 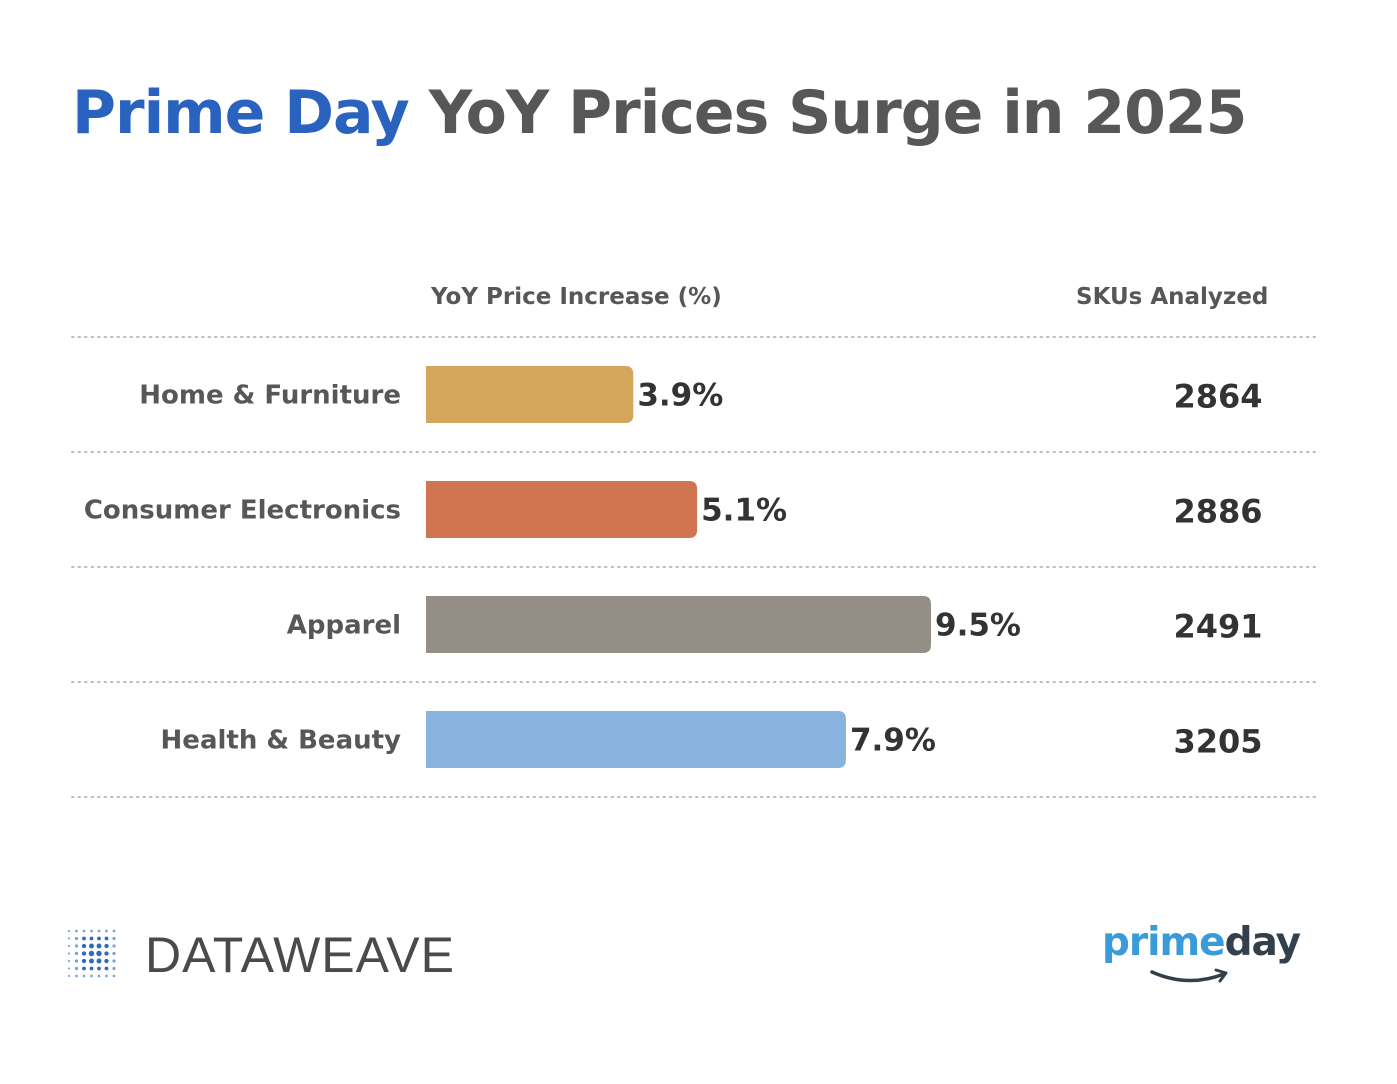 What do you see at coordinates (242, 511) in the screenshot?
I see `category-label: Consumer Electronics` at bounding box center [242, 511].